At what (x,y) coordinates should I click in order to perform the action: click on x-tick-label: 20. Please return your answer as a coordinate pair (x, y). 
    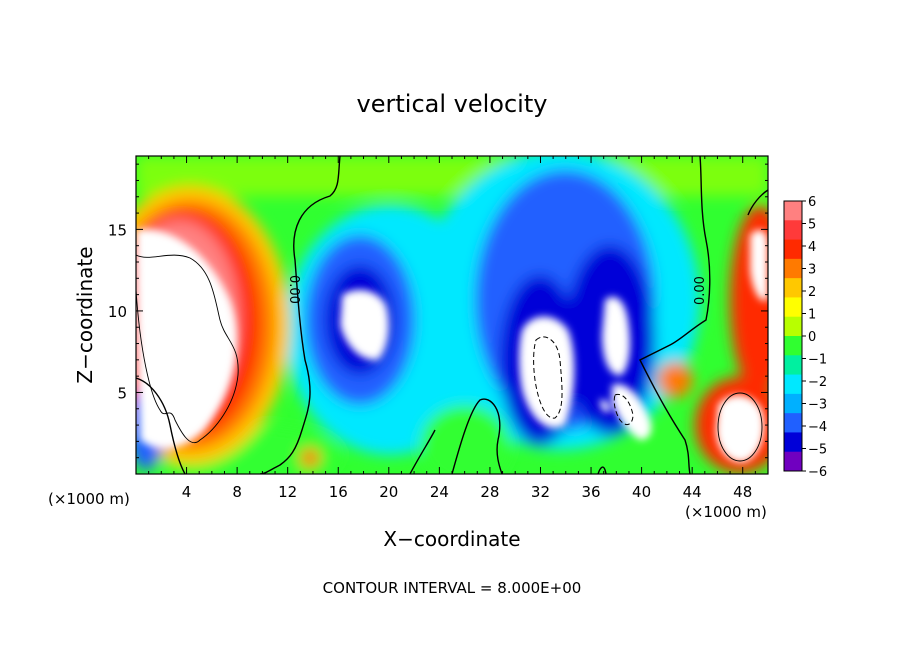
    Looking at the image, I should click on (388, 492).